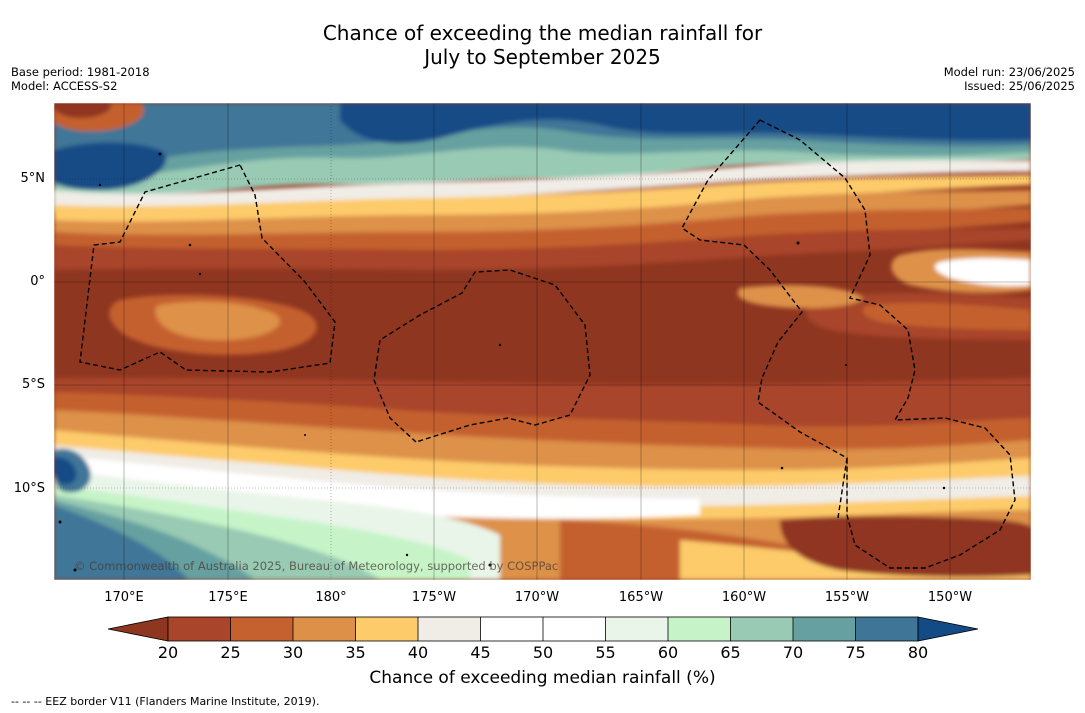  I want to click on map-title-line2: July to September 2025, so click(542, 57).